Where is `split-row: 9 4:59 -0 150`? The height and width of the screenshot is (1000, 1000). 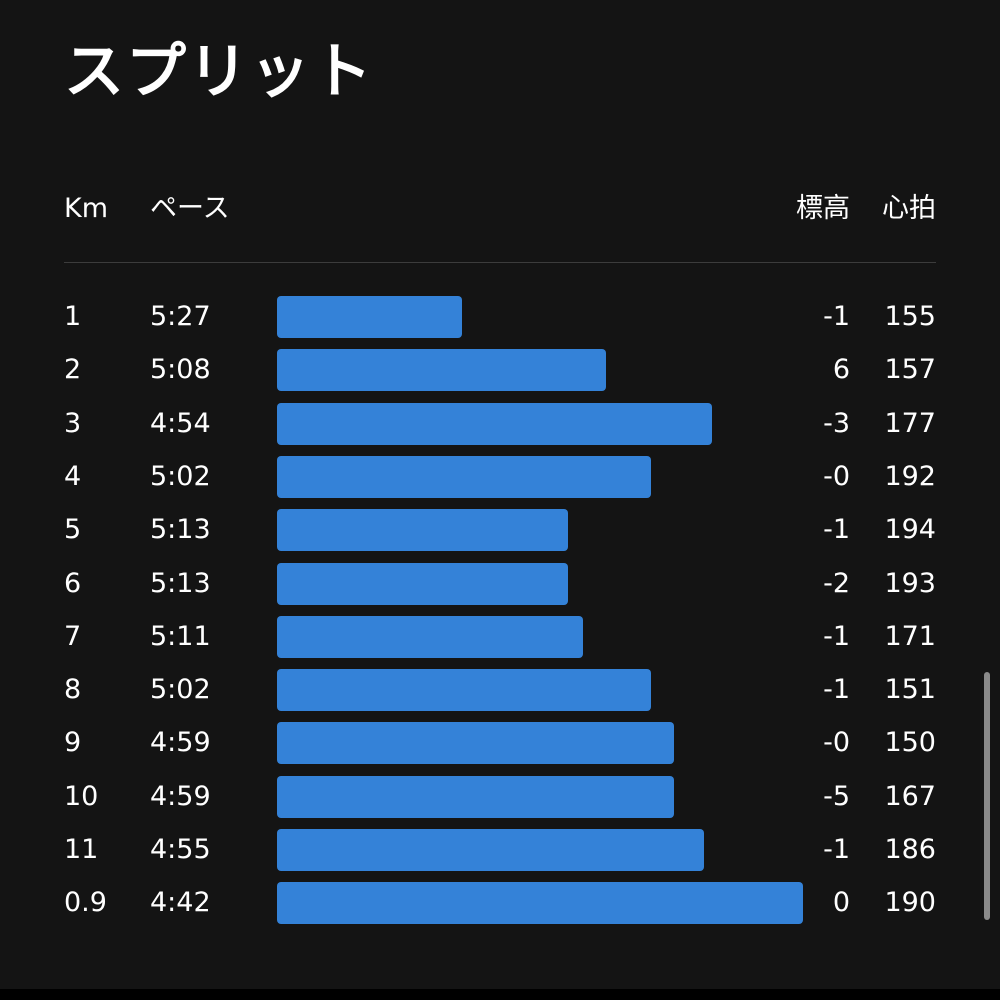
split-row: 9 4:59 -0 150 is located at coordinates (500, 743).